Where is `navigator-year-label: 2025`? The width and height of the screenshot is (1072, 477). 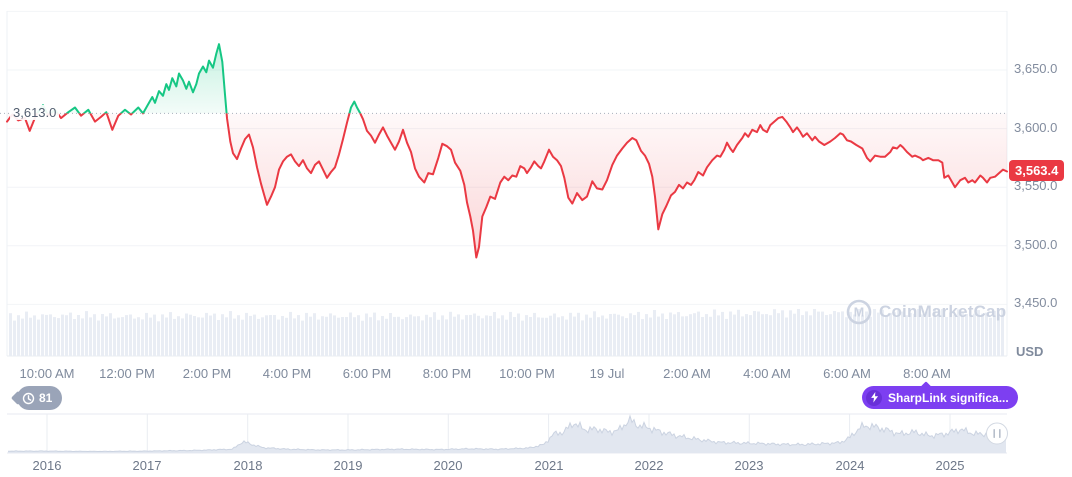
navigator-year-label: 2025 is located at coordinates (950, 465).